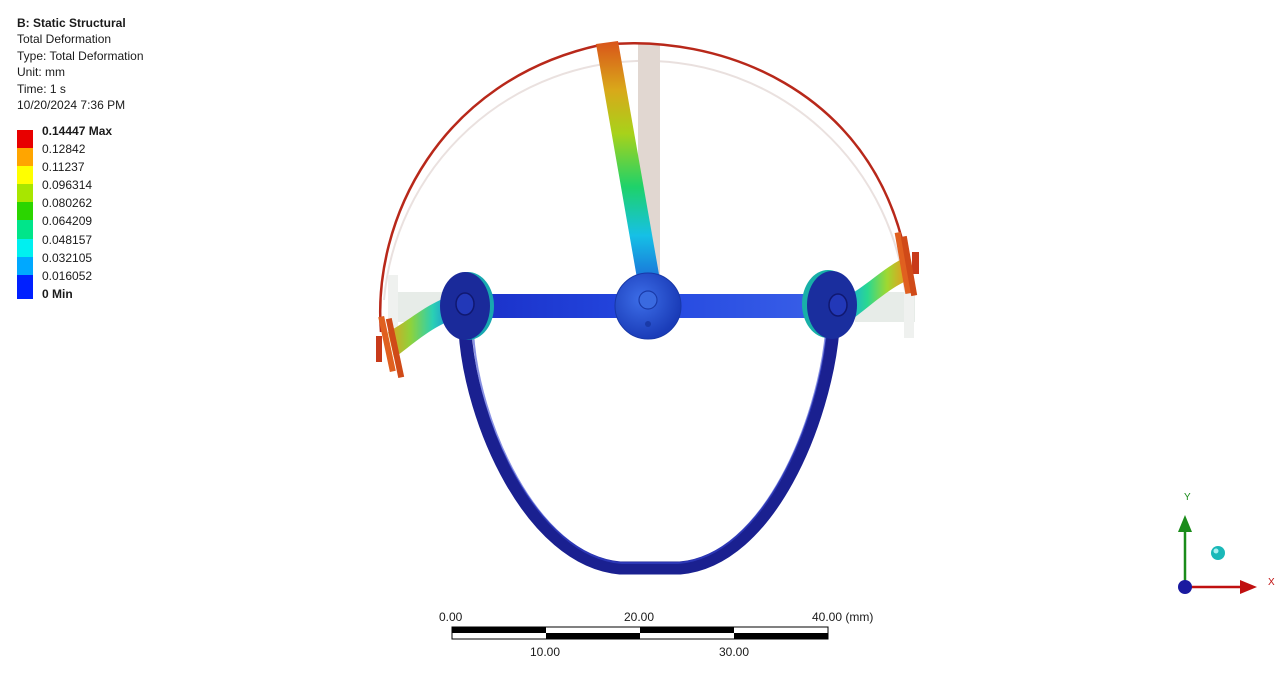 The height and width of the screenshot is (676, 1280). What do you see at coordinates (41, 88) in the screenshot?
I see `result-time: Time: 1 s` at bounding box center [41, 88].